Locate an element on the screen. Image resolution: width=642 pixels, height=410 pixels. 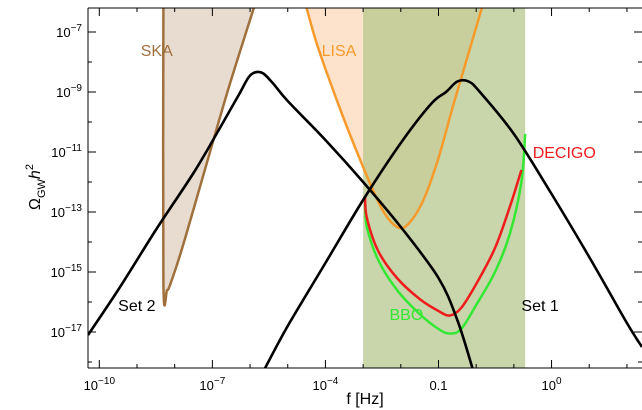
tick-exponent: −10 is located at coordinates (106, 381).